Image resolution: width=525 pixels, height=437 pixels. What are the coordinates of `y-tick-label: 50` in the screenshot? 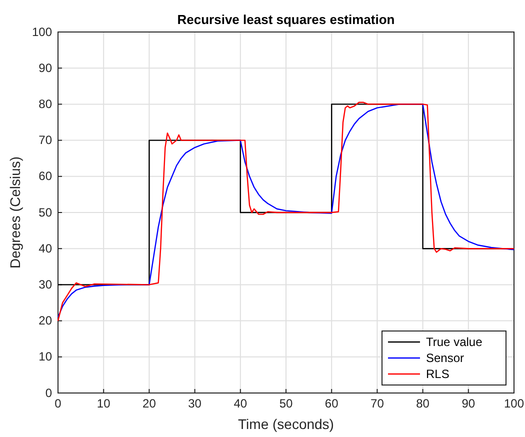 It's located at (45, 212).